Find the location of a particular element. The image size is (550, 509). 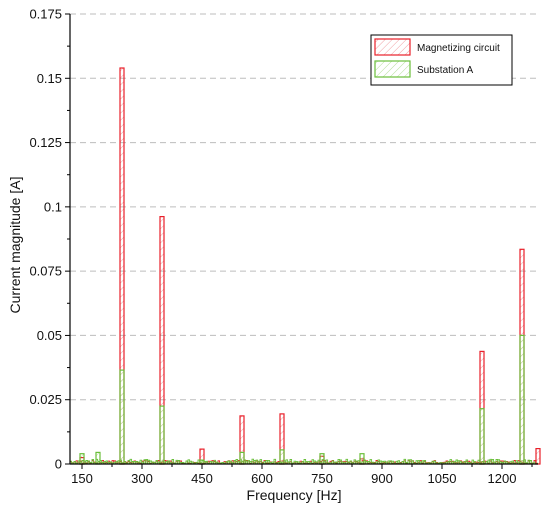

x-tick-label: 450 is located at coordinates (202, 478).